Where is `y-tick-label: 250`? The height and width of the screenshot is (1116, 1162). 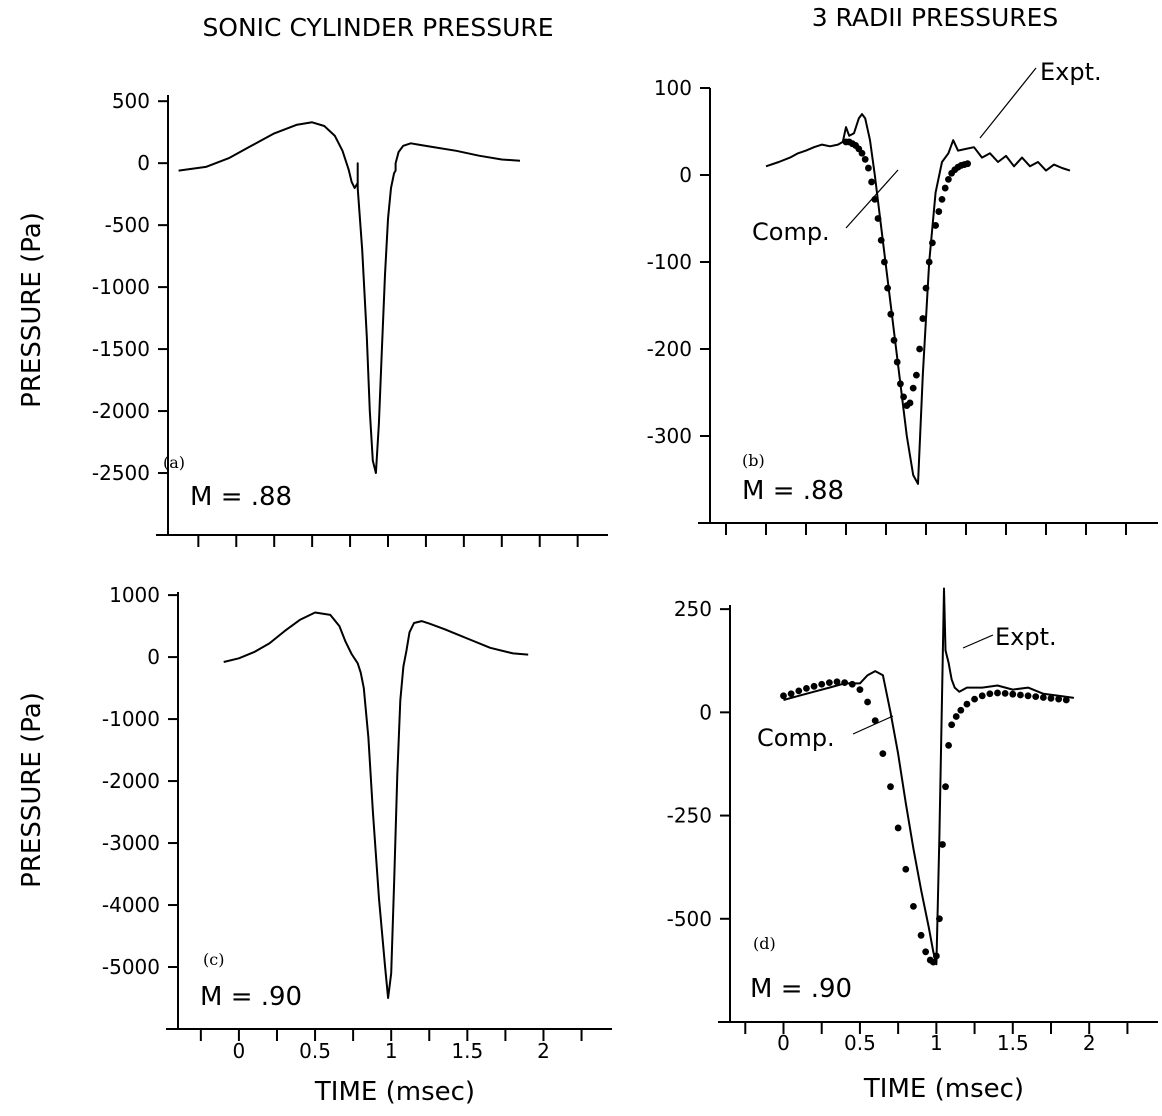 y-tick-label: 250 is located at coordinates (693, 609).